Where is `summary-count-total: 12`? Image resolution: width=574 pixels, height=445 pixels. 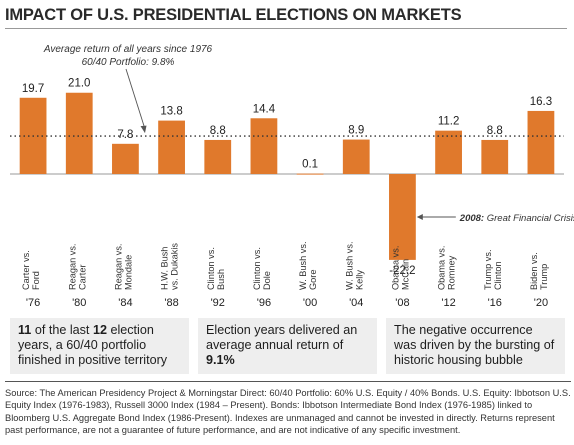
summary-count-total: 12 is located at coordinates (99, 330).